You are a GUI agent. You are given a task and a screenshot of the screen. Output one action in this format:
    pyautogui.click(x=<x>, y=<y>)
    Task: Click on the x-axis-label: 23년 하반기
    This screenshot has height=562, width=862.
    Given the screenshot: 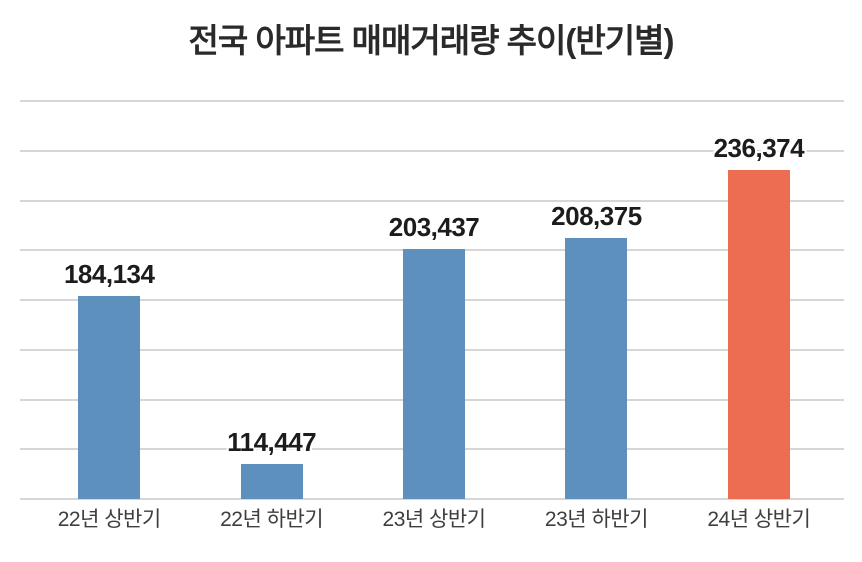 What is the action you would take?
    pyautogui.click(x=596, y=519)
    